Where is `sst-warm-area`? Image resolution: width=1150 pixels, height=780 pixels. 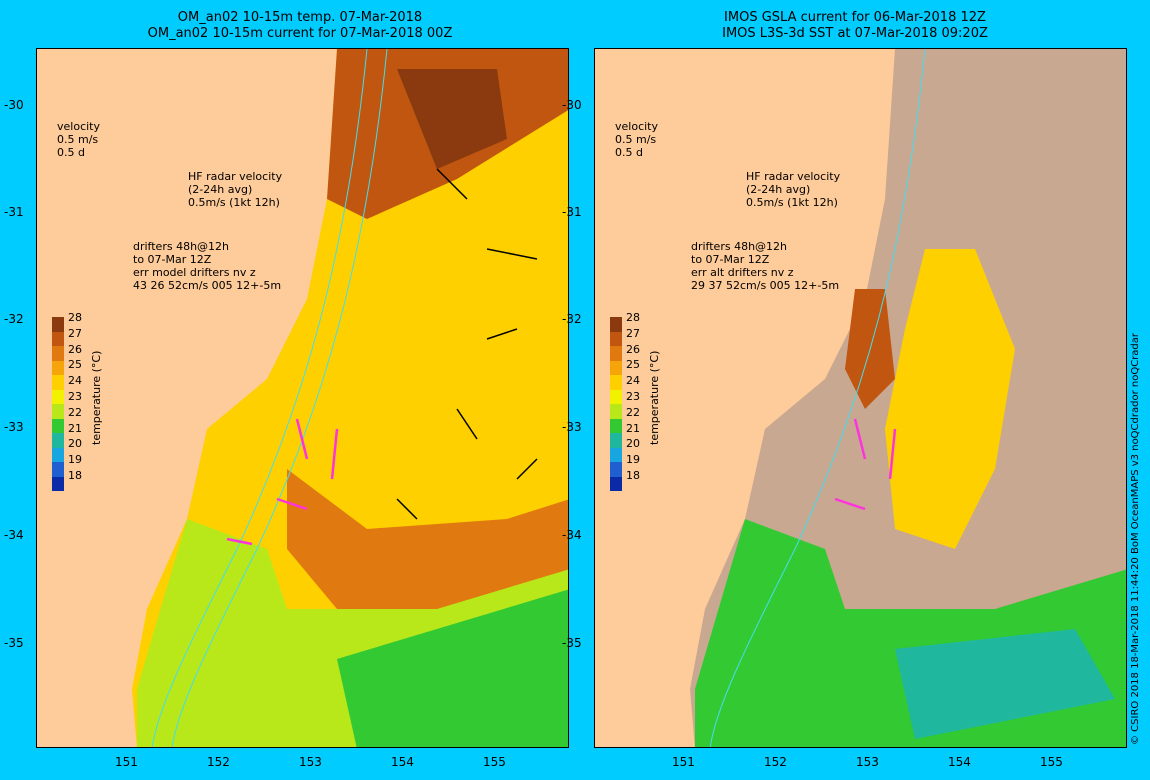 sst-warm-area is located at coordinates (950, 399).